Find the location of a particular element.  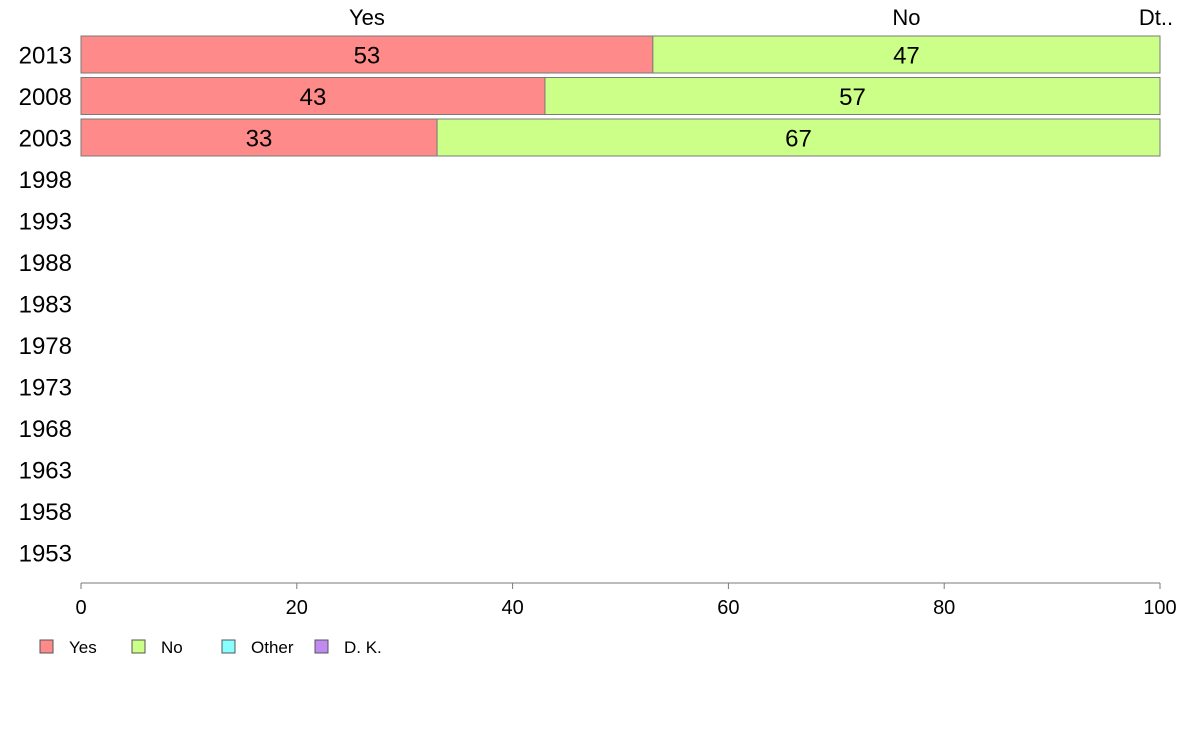

top-series-labels: Yes No Dt.. is located at coordinates (761, 17).